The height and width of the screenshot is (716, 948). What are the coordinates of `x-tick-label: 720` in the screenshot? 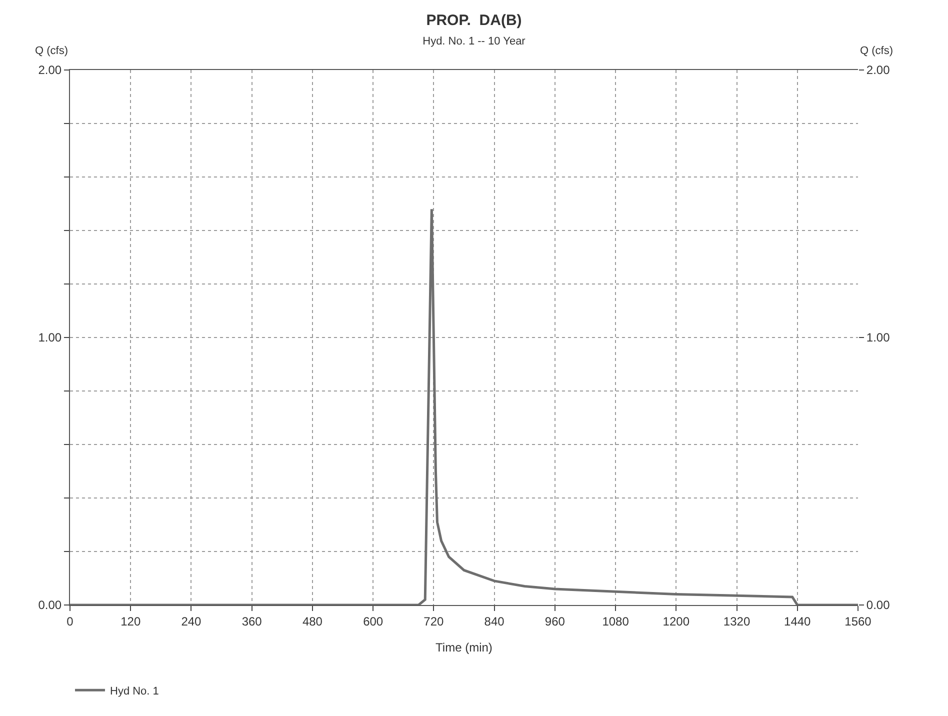 It's located at (434, 621).